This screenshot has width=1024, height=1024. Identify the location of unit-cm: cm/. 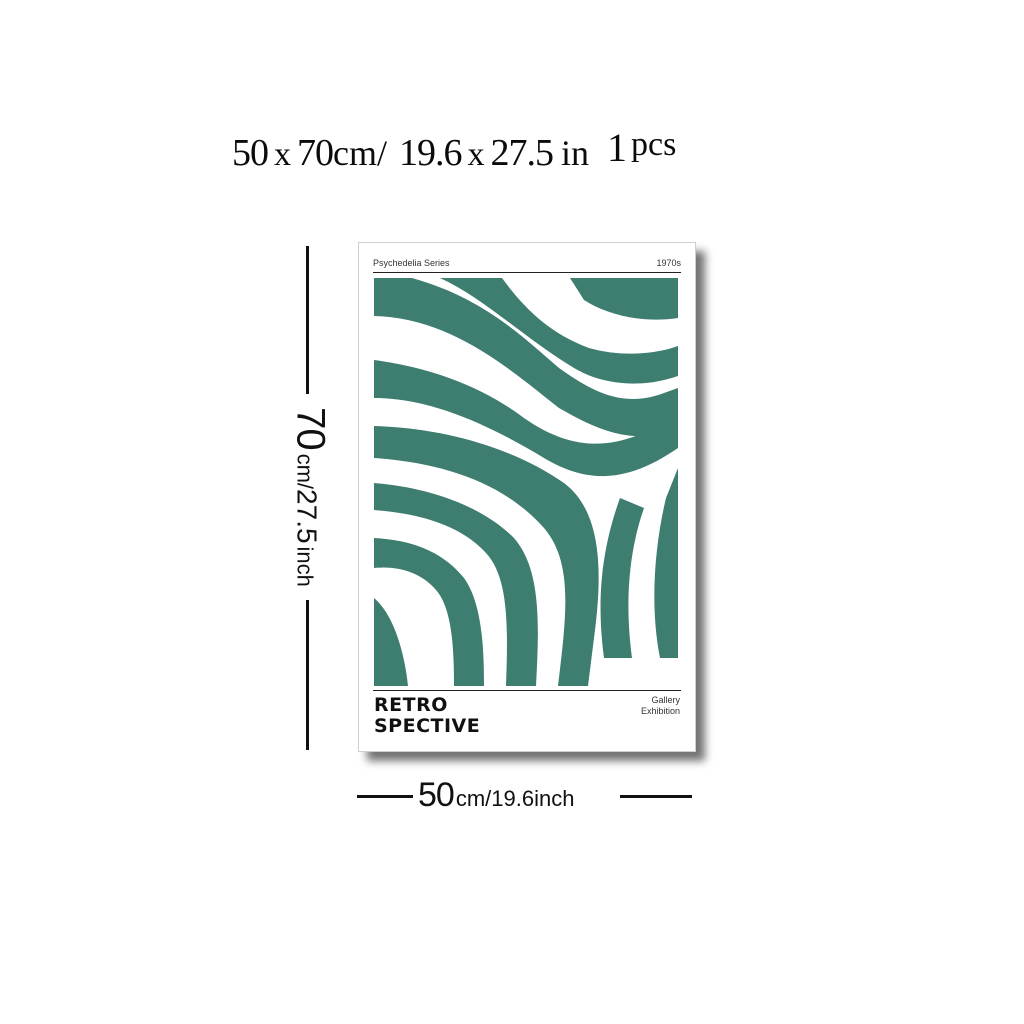
(360, 153).